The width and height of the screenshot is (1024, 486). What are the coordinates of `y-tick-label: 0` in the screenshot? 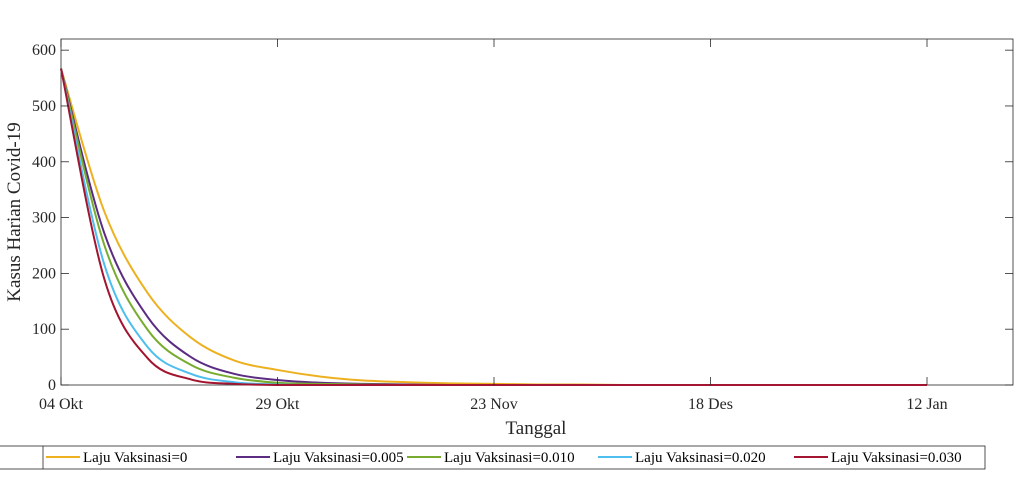 It's located at (52, 385).